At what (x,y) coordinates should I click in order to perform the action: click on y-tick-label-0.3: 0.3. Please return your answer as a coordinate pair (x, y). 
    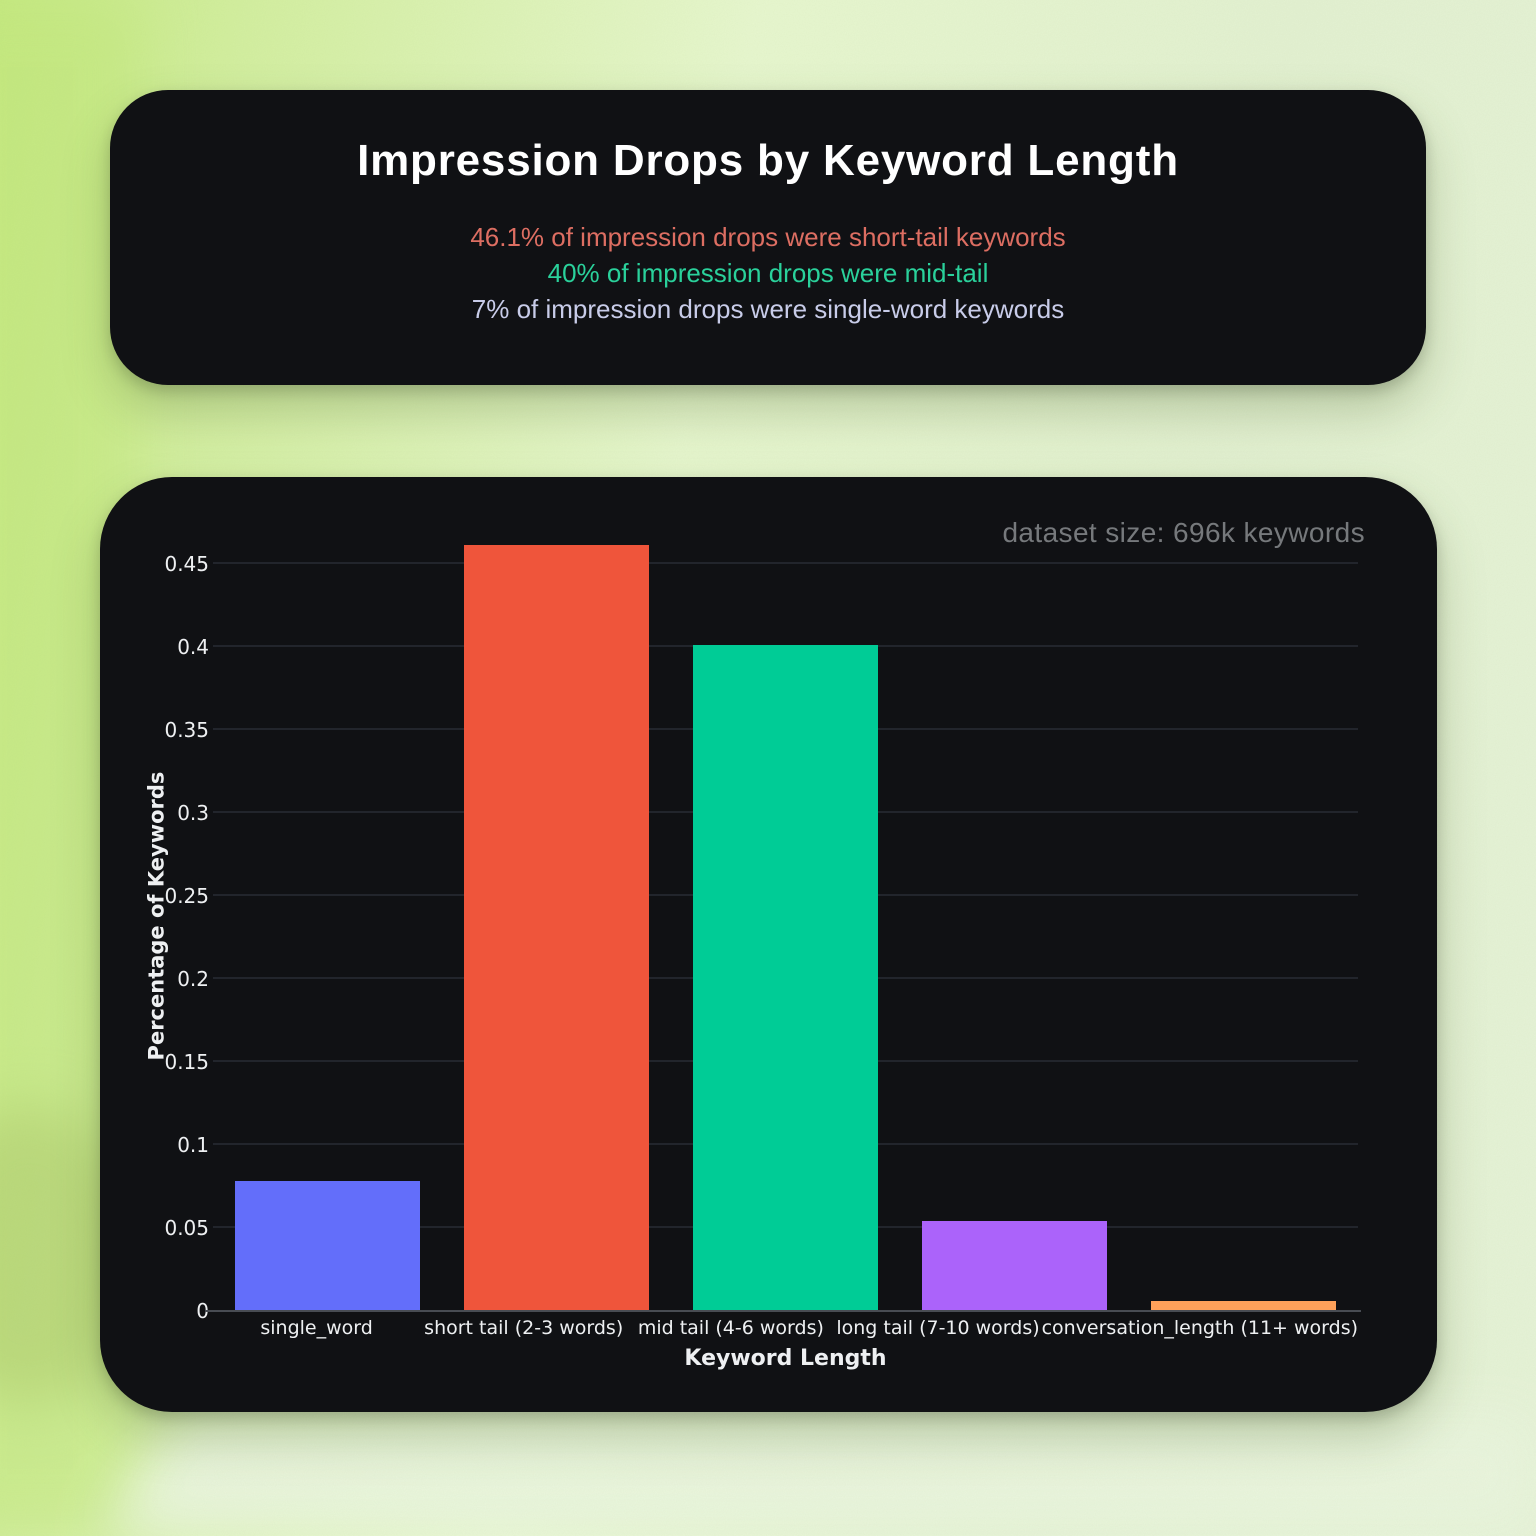
    Looking at the image, I should click on (193, 812).